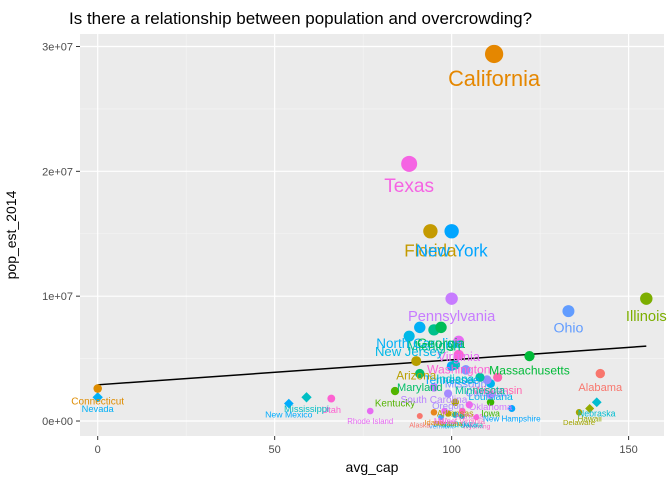  I want to click on point-label: South Dakota, so click(455, 424).